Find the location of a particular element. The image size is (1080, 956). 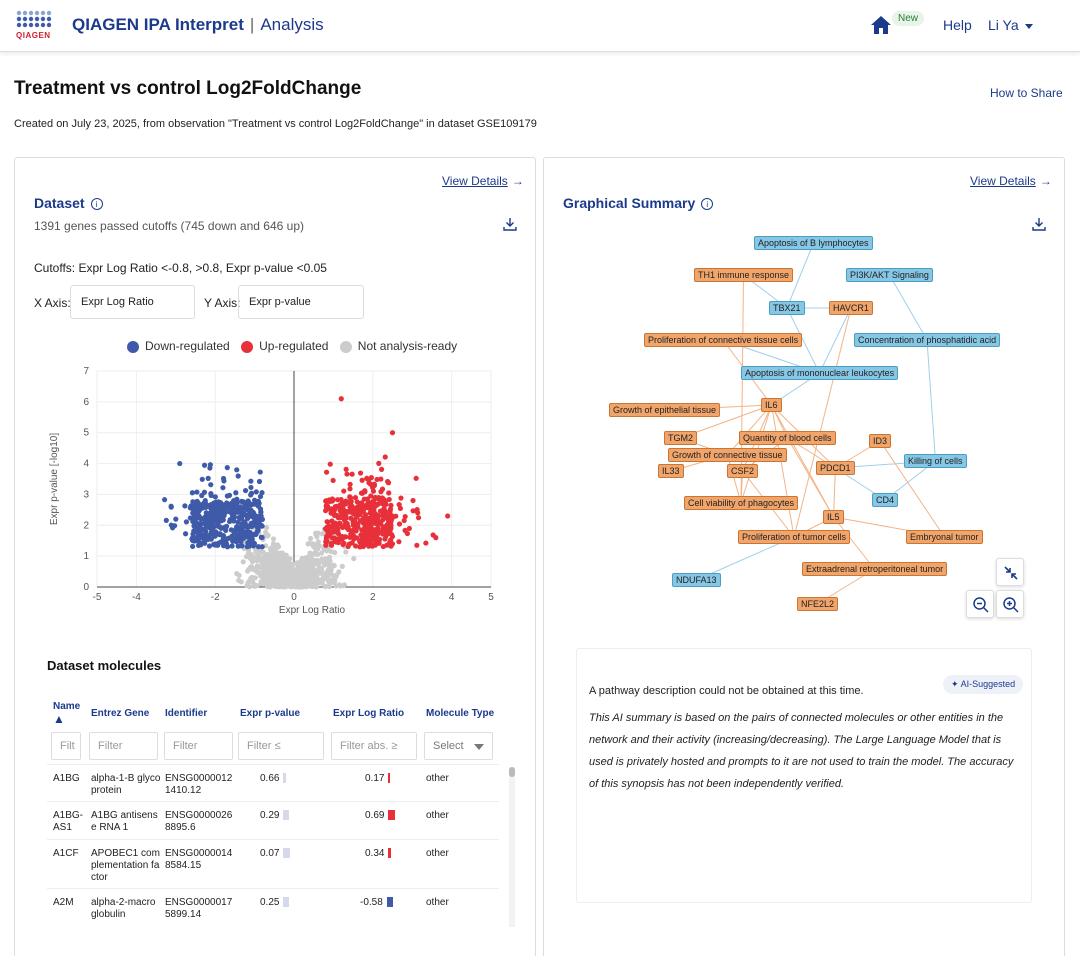

help-link: Help is located at coordinates (957, 25).